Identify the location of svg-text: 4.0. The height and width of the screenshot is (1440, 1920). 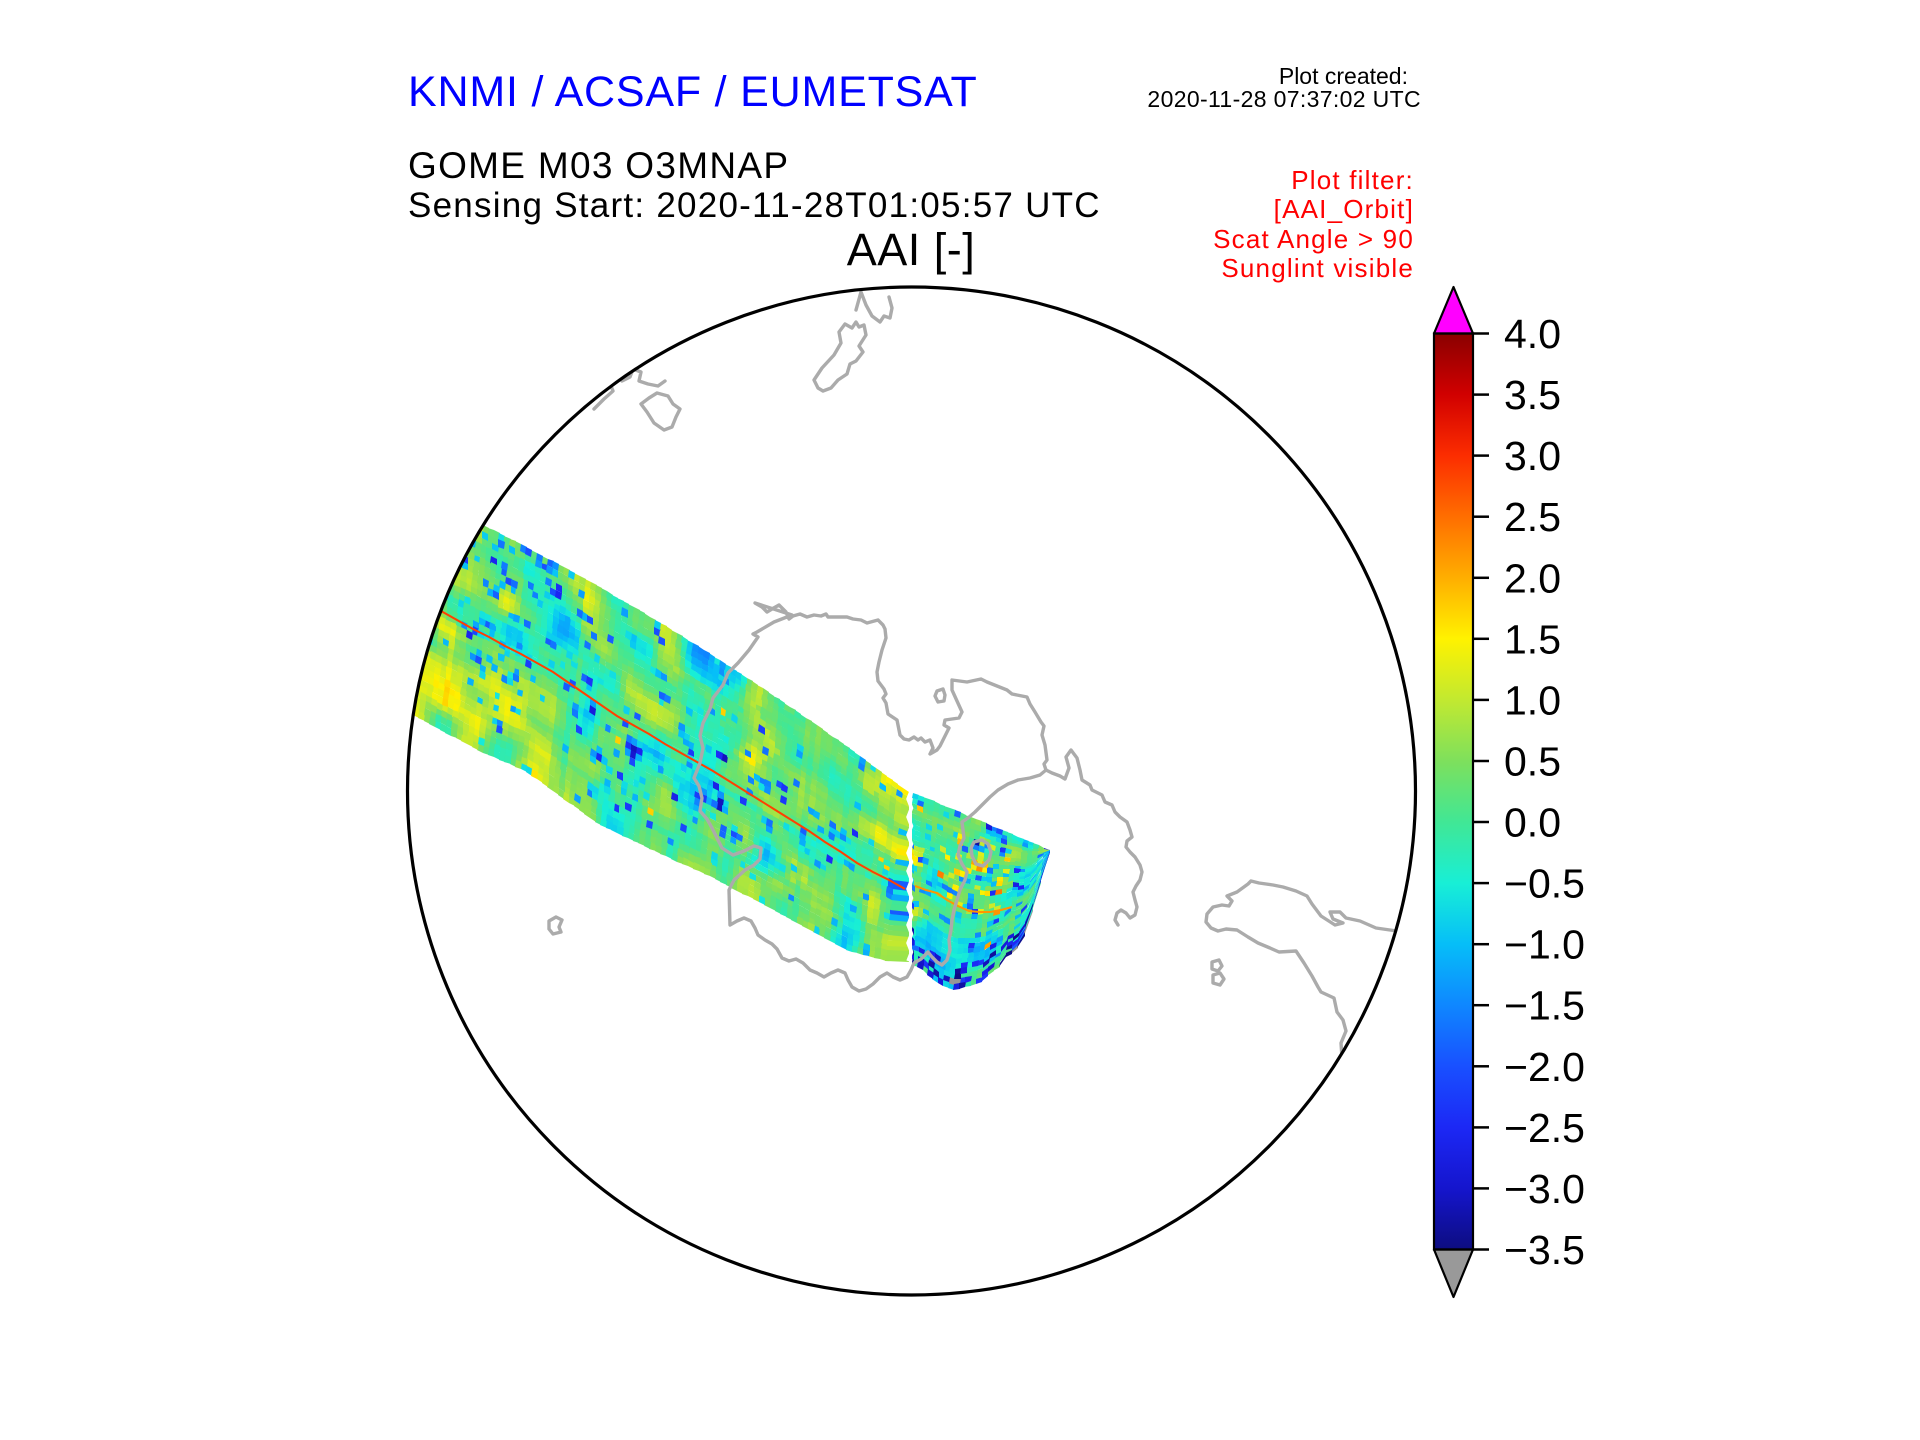
(1532, 334).